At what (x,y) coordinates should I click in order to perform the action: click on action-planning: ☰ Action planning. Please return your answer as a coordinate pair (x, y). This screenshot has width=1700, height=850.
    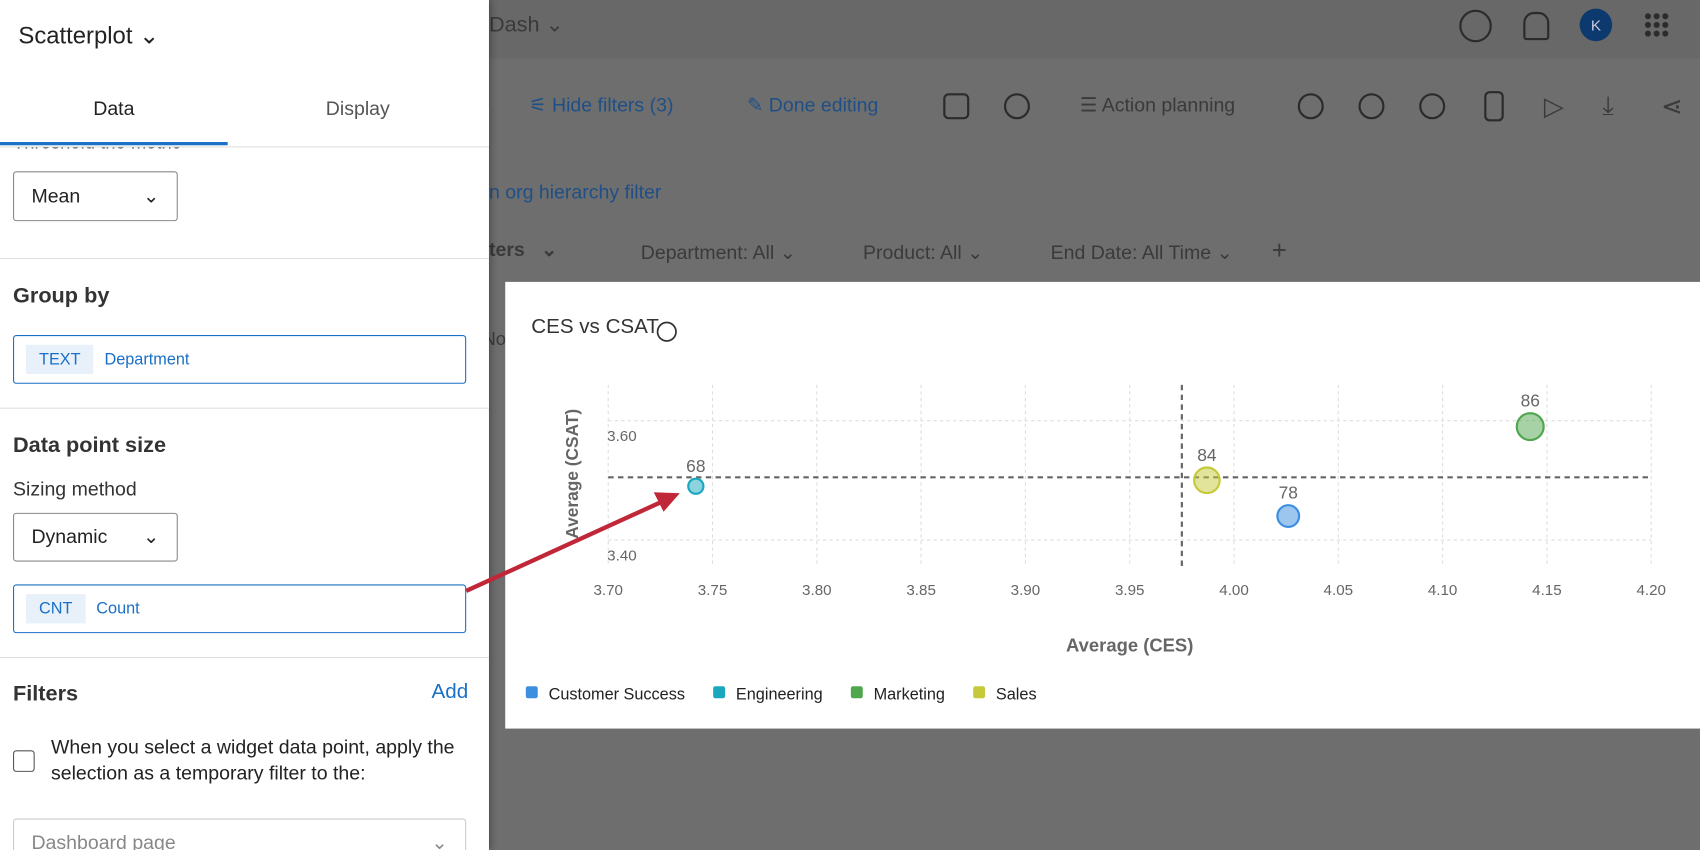
    Looking at the image, I should click on (1157, 105).